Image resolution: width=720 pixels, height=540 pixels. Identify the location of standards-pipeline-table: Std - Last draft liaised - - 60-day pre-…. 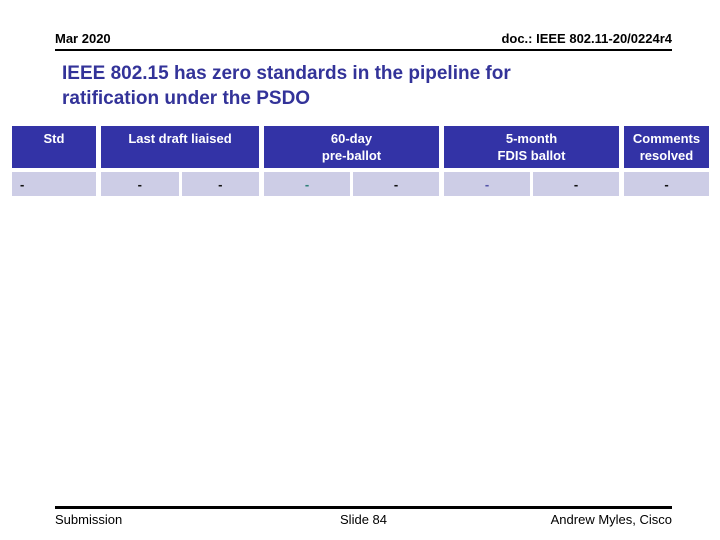
(360, 161).